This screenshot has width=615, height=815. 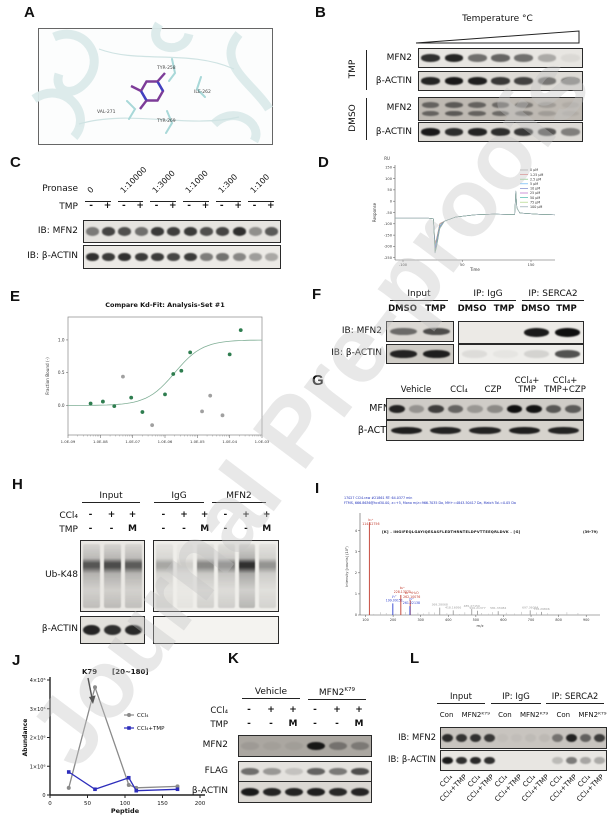 I want to click on residue-label: ILE-262, so click(x=202, y=92).